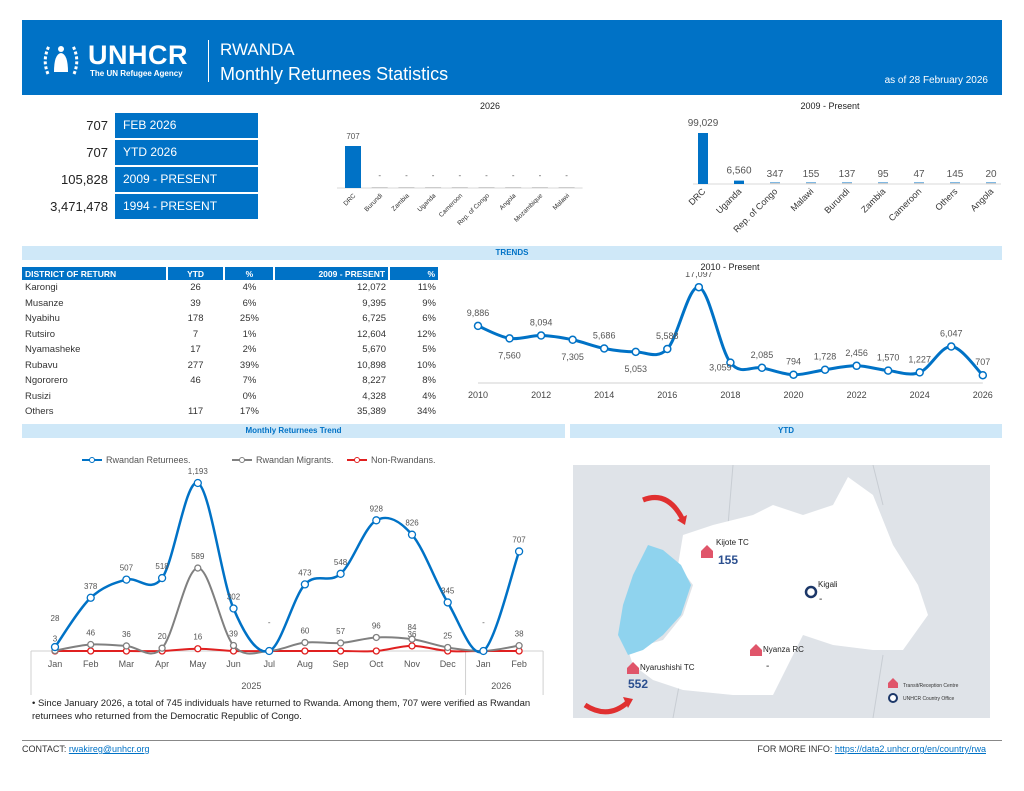 The height and width of the screenshot is (791, 1024). What do you see at coordinates (946, 199) in the screenshot?
I see `category-label: Others` at bounding box center [946, 199].